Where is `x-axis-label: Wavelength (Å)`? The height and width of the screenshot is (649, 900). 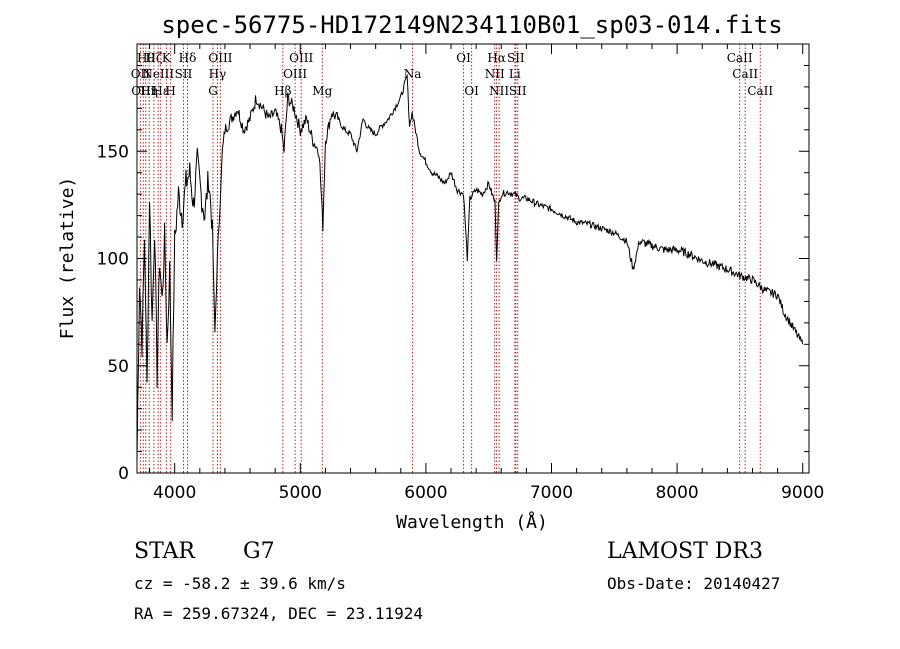
x-axis-label: Wavelength (Å) is located at coordinates (472, 522).